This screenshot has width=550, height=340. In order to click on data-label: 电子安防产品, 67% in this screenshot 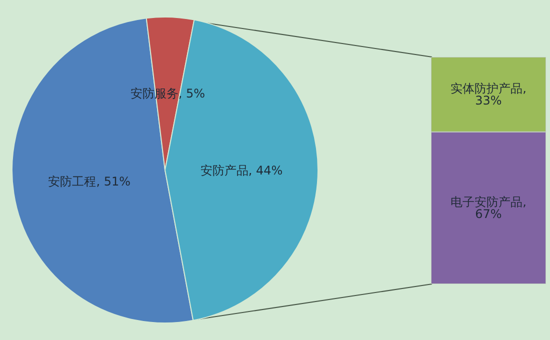, I will do `click(488, 208)`.